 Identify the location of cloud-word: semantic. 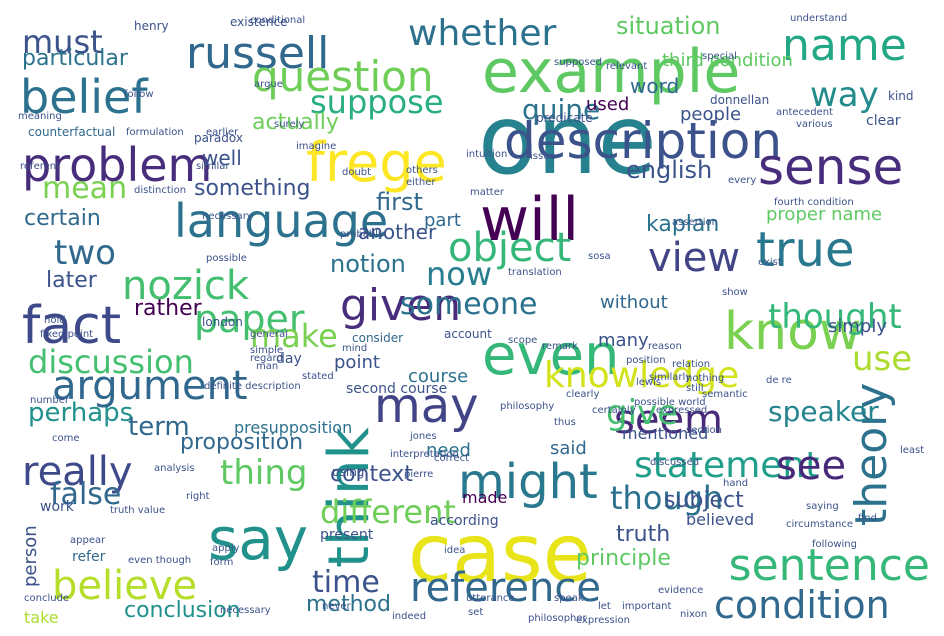
(725, 394).